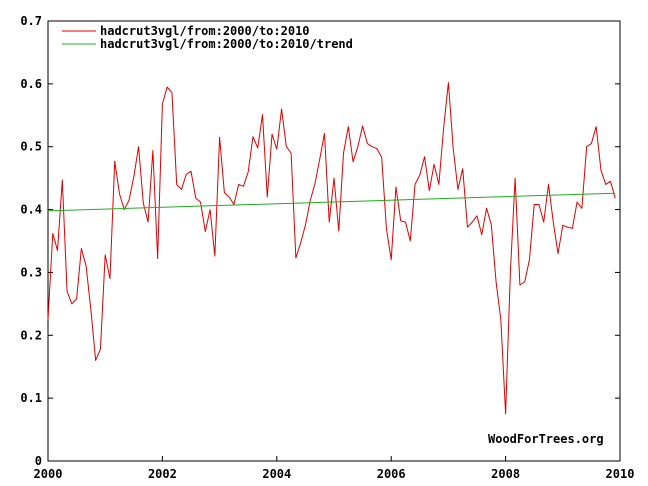  What do you see at coordinates (31, 335) in the screenshot?
I see `y-tick-label: 0.2` at bounding box center [31, 335].